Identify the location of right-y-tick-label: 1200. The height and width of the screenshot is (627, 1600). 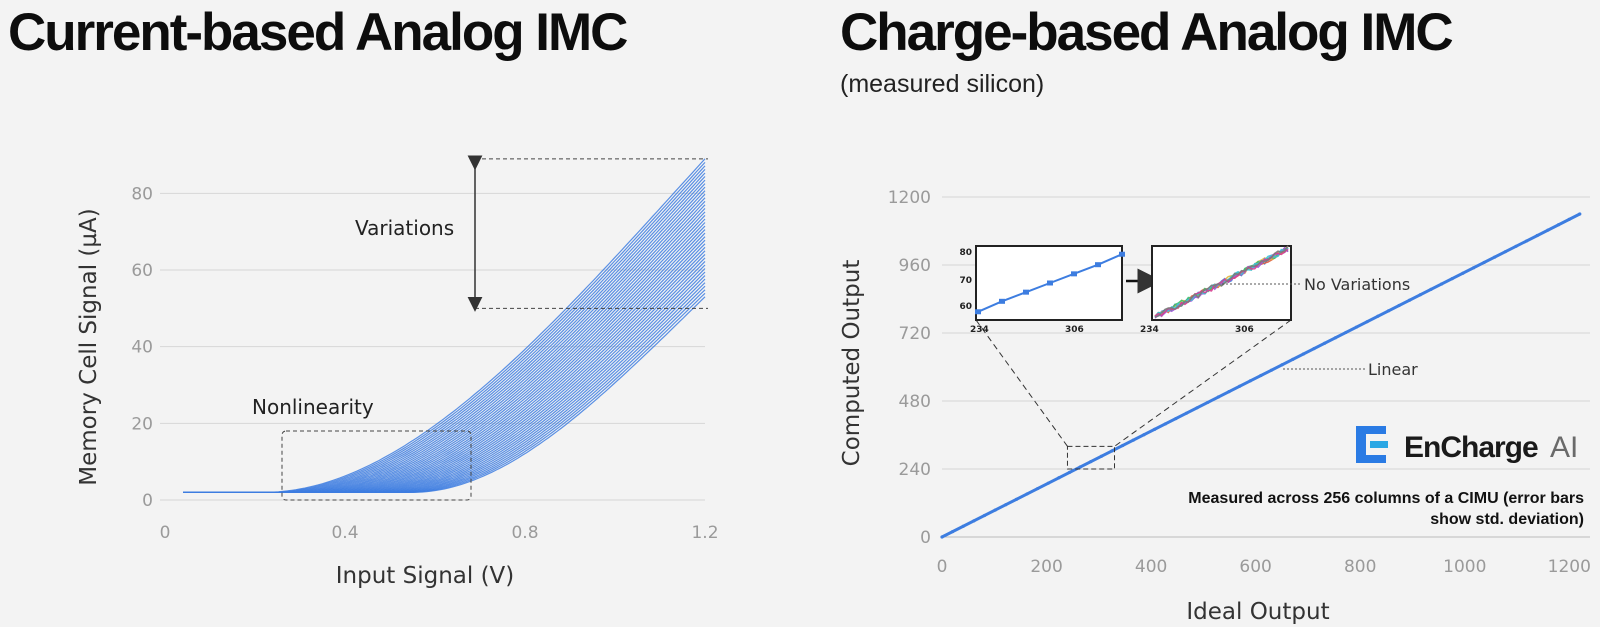
(909, 198).